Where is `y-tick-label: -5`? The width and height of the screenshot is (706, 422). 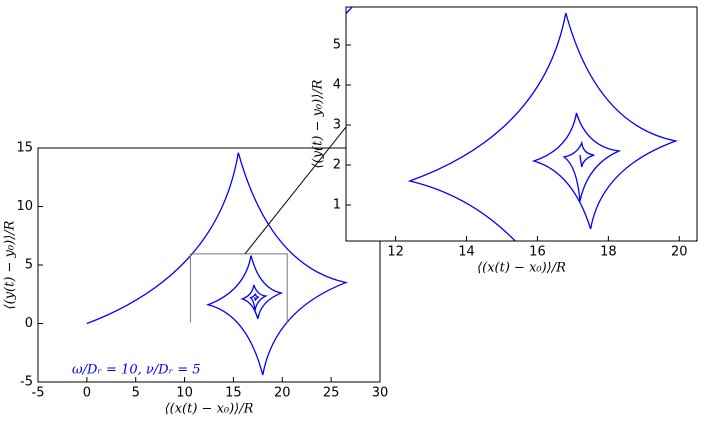
y-tick-label: -5 is located at coordinates (26, 382).